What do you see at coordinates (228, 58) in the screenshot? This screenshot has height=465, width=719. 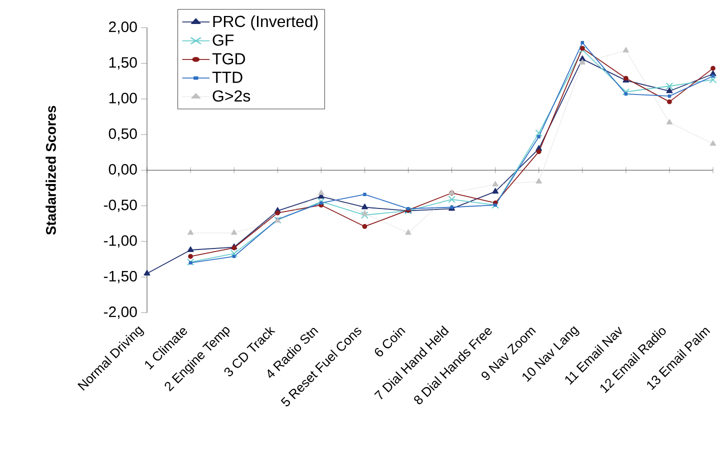 I see `legend-label: TGD` at bounding box center [228, 58].